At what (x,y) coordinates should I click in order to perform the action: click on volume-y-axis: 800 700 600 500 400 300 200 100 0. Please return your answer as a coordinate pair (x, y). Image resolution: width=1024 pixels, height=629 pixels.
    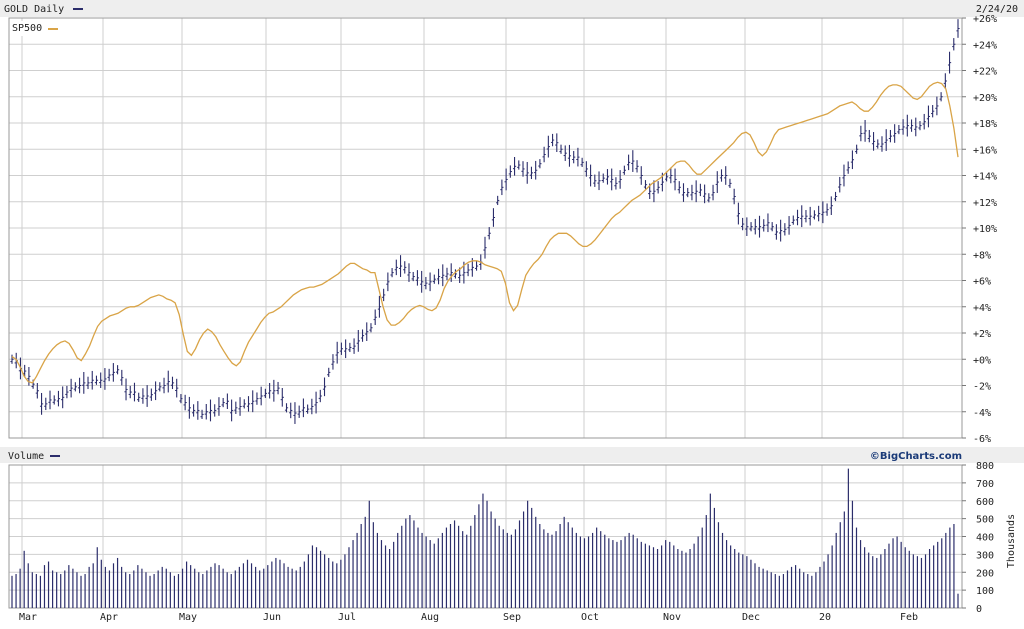
    Looking at the image, I should click on (978, 538).